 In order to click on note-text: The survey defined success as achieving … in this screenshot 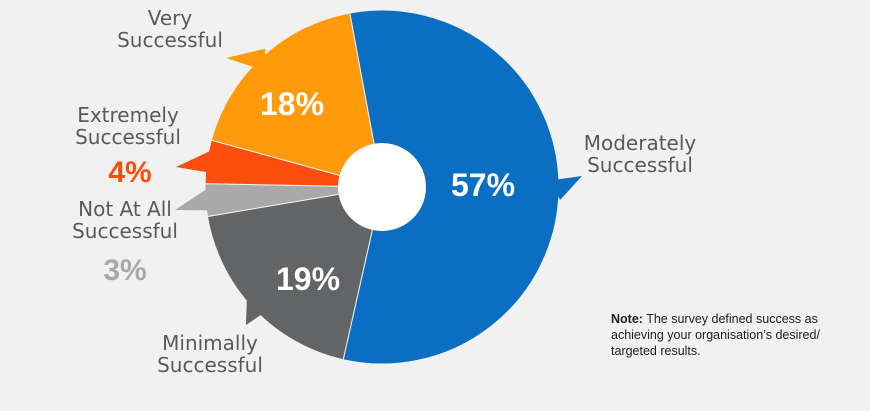, I will do `click(715, 335)`.